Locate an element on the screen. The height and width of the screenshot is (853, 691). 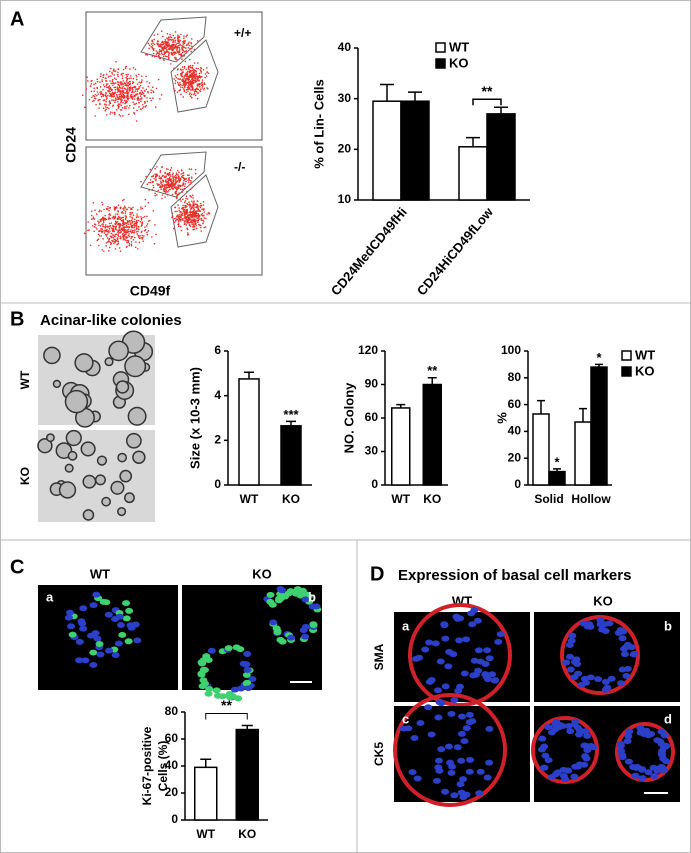
x-tick-label: KO is located at coordinates (432, 499).